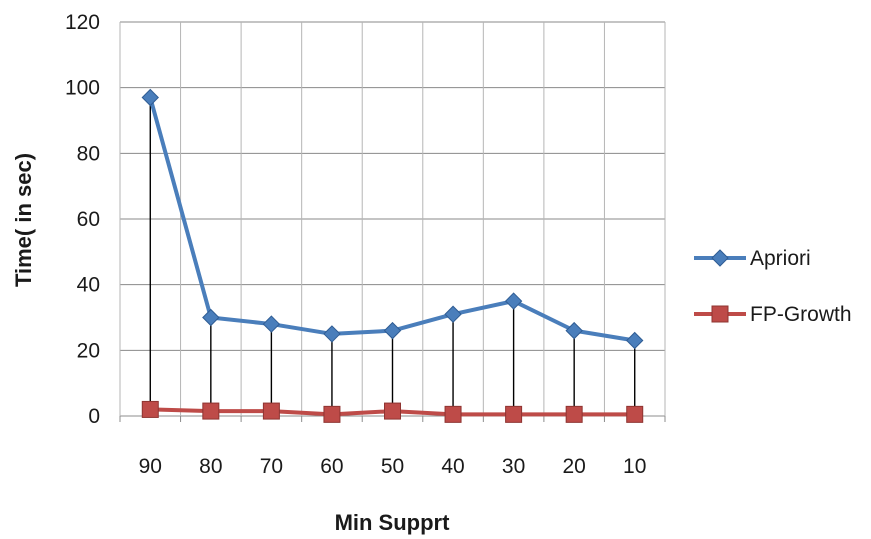 Image resolution: width=871 pixels, height=539 pixels. What do you see at coordinates (210, 466) in the screenshot?
I see `x-tick-label: 80` at bounding box center [210, 466].